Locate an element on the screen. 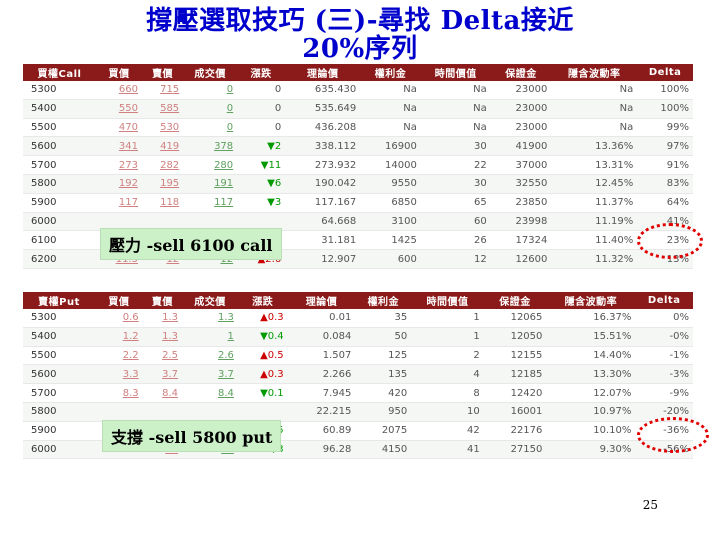 This screenshot has width=720, height=540. call-header-cell: 權利金 is located at coordinates (390, 72).